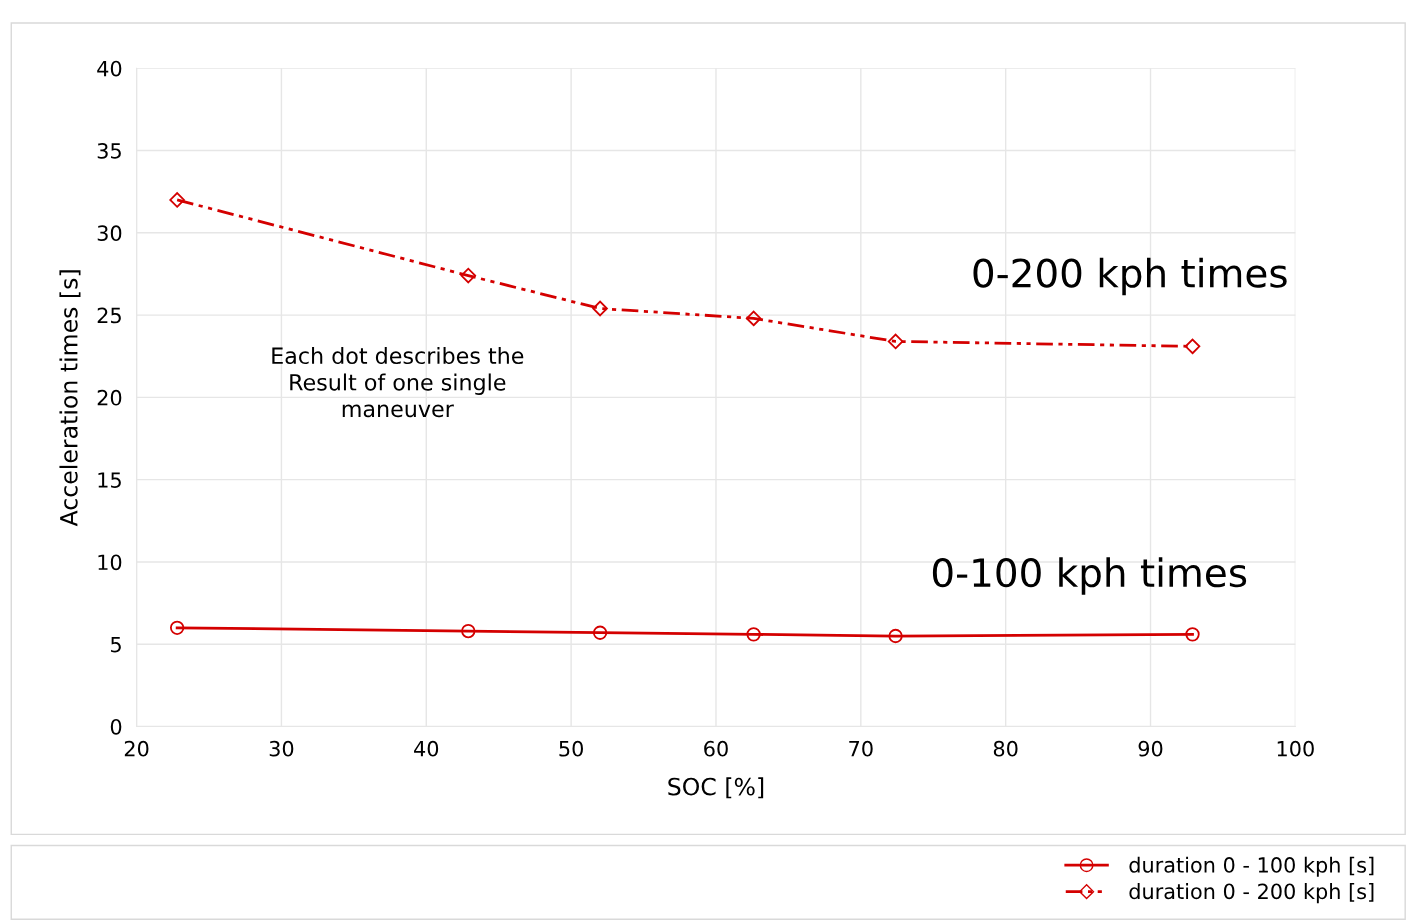  What do you see at coordinates (136, 748) in the screenshot?
I see `x-tick-label: 20` at bounding box center [136, 748].